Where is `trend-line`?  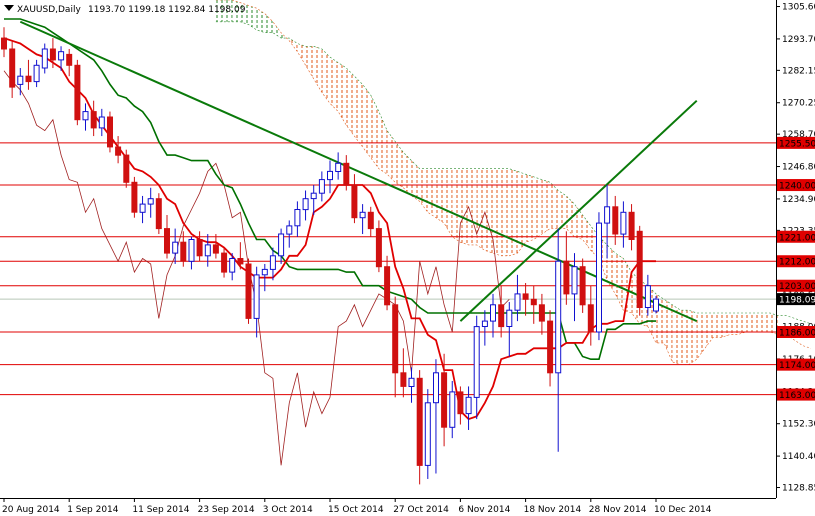 trend-line is located at coordinates (578, 210).